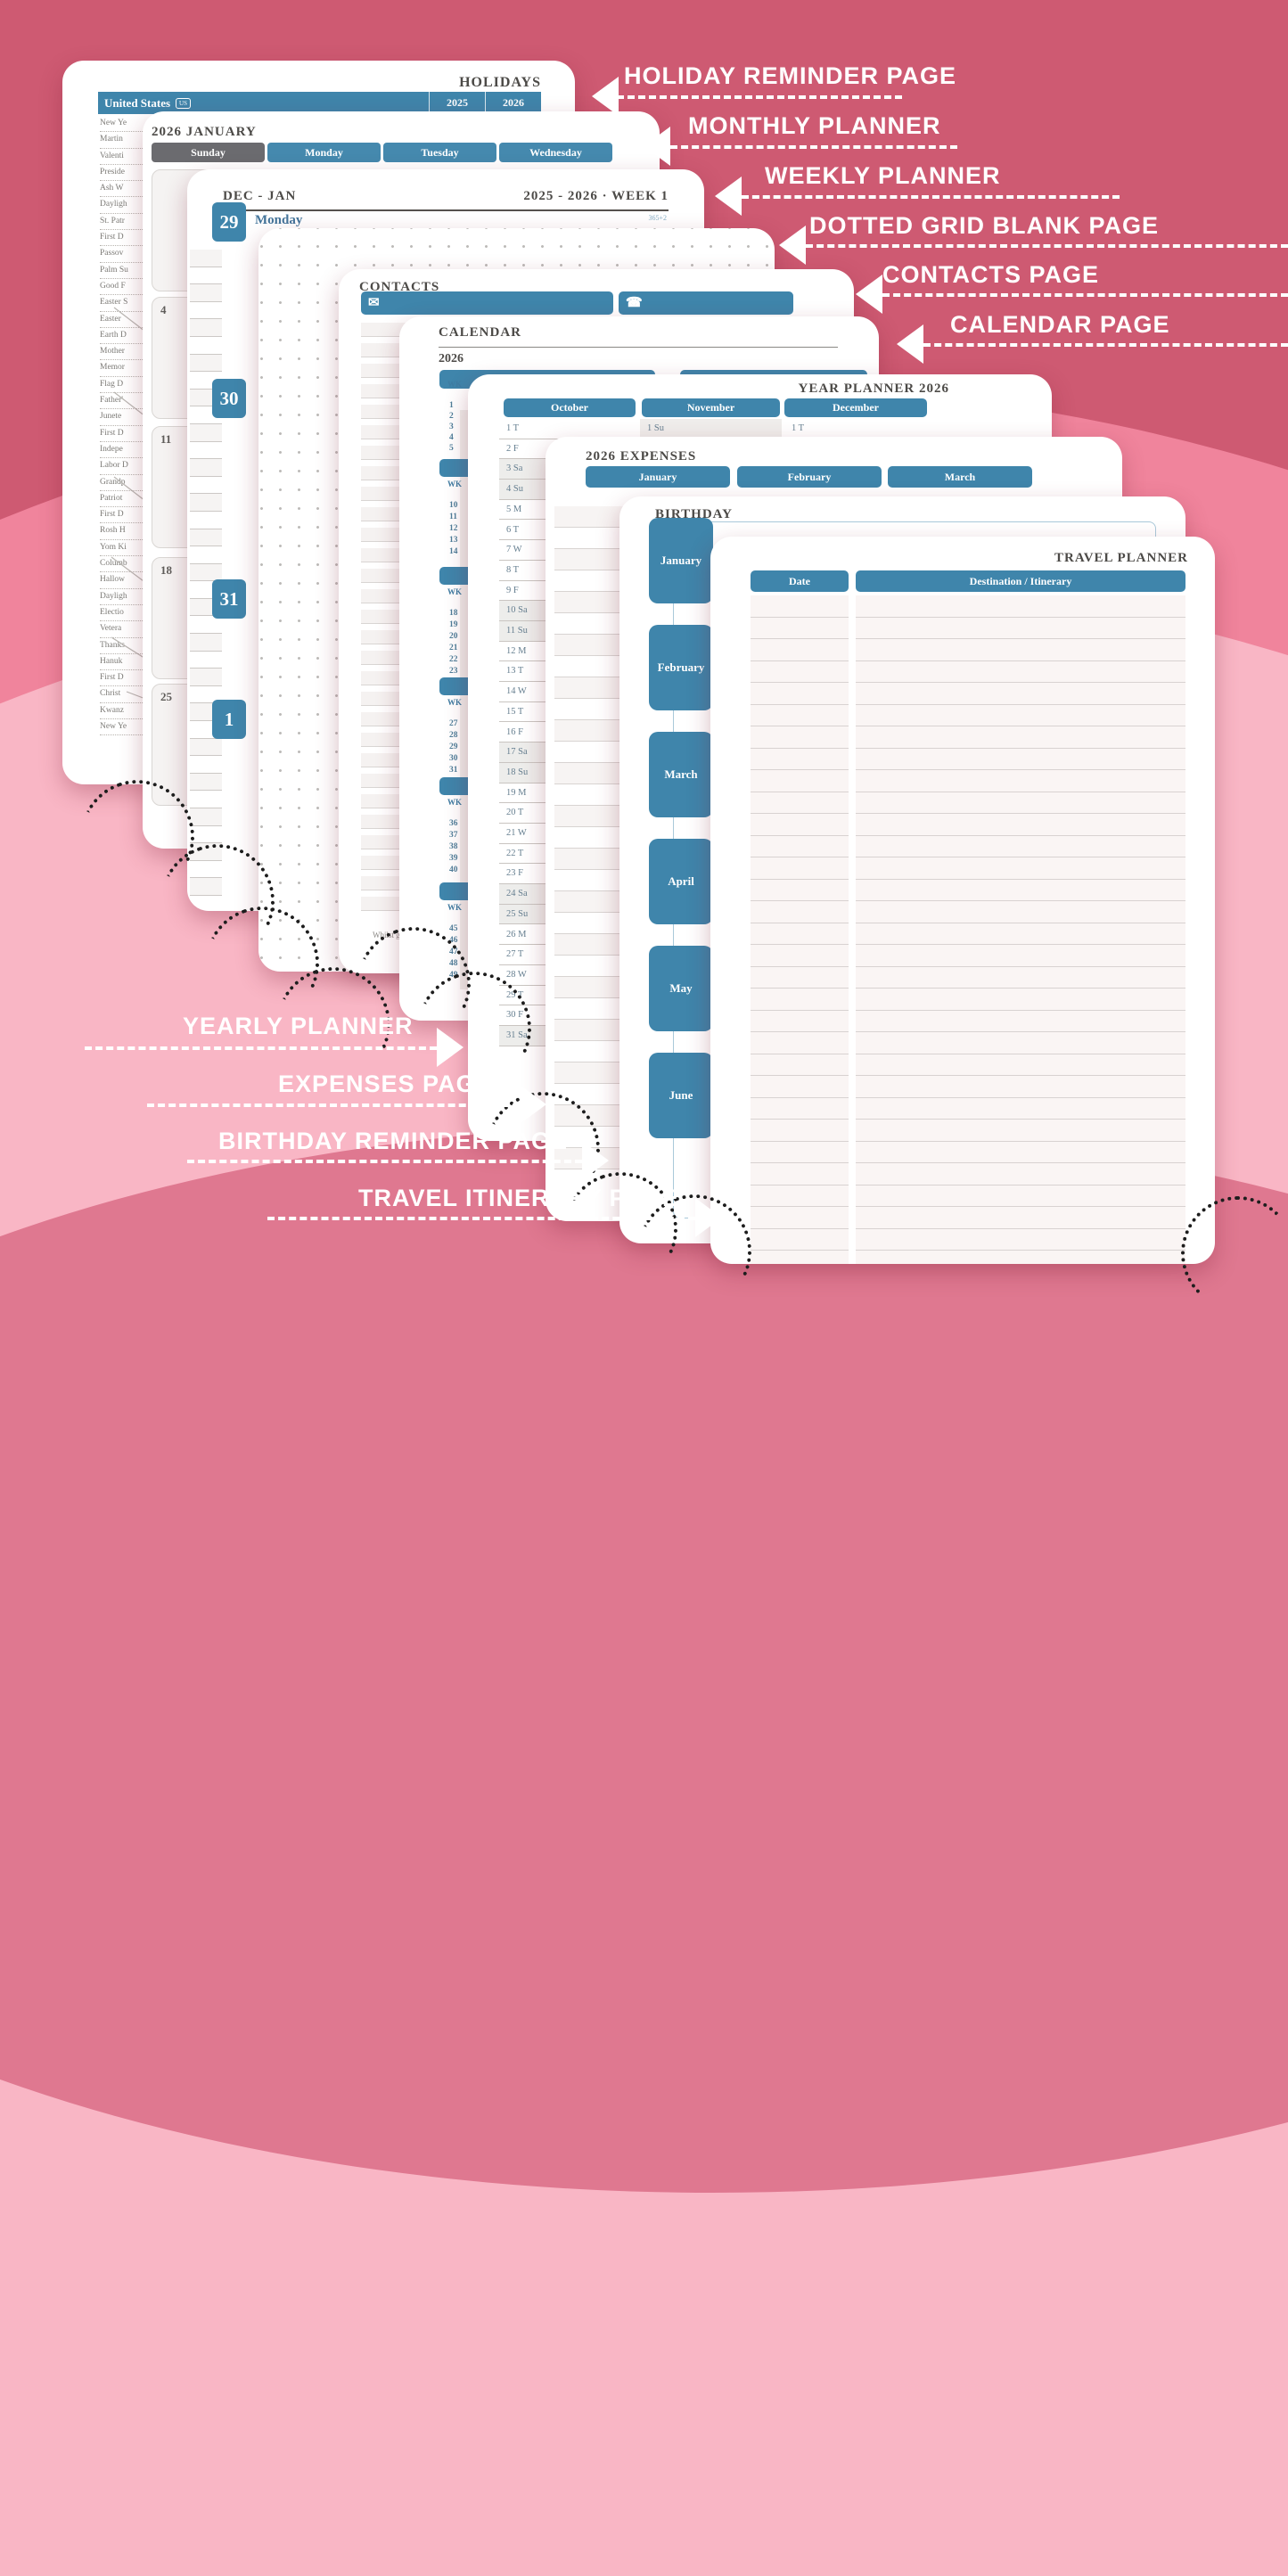  Describe the element at coordinates (452, 449) in the screenshot. I see `wk-number: 5` at that location.